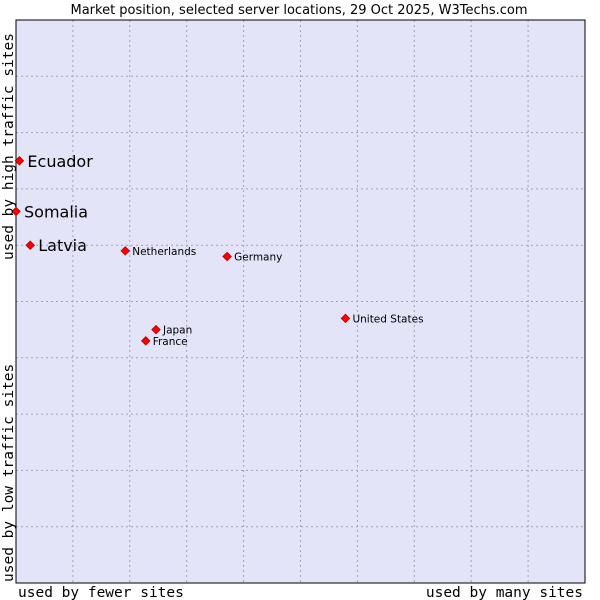 This screenshot has width=600, height=600. What do you see at coordinates (16, 211) in the screenshot?
I see `point-marker-somalia` at bounding box center [16, 211].